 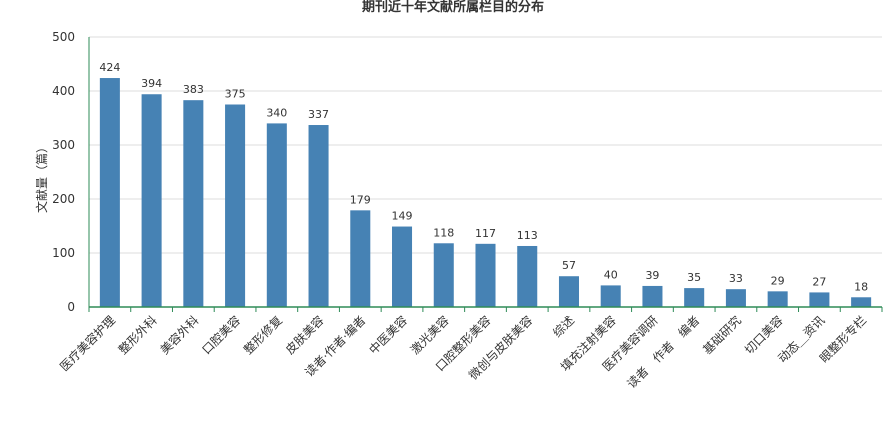 What do you see at coordinates (87, 344) in the screenshot?
I see `x-tick-label: 医疗美容护理` at bounding box center [87, 344].